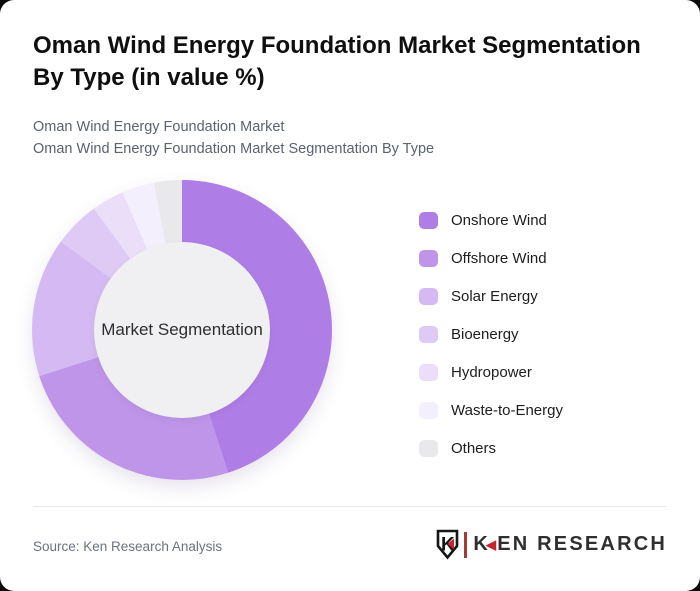  What do you see at coordinates (507, 410) in the screenshot?
I see `legend-label: Waste-to-Energy` at bounding box center [507, 410].